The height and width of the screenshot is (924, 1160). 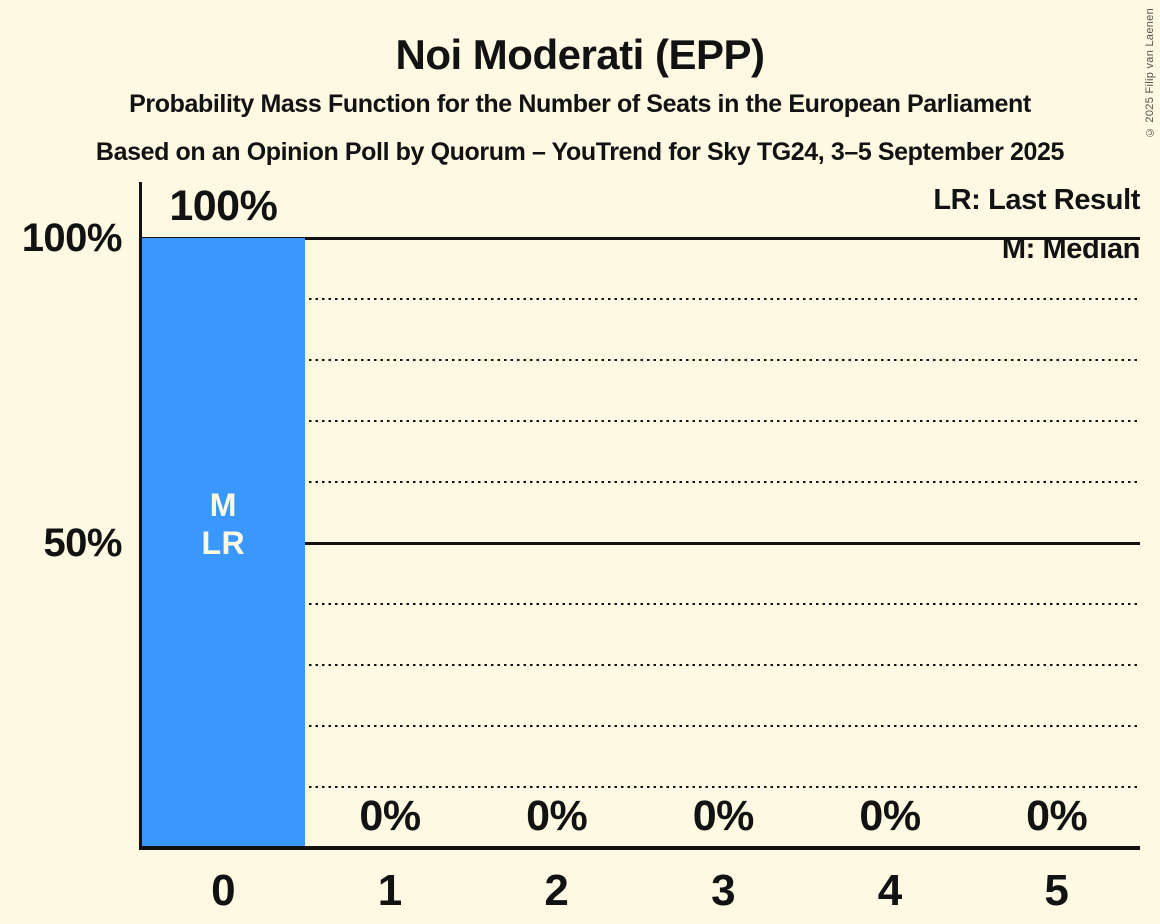 What do you see at coordinates (723, 890) in the screenshot?
I see `x-tick-label-3: 3` at bounding box center [723, 890].